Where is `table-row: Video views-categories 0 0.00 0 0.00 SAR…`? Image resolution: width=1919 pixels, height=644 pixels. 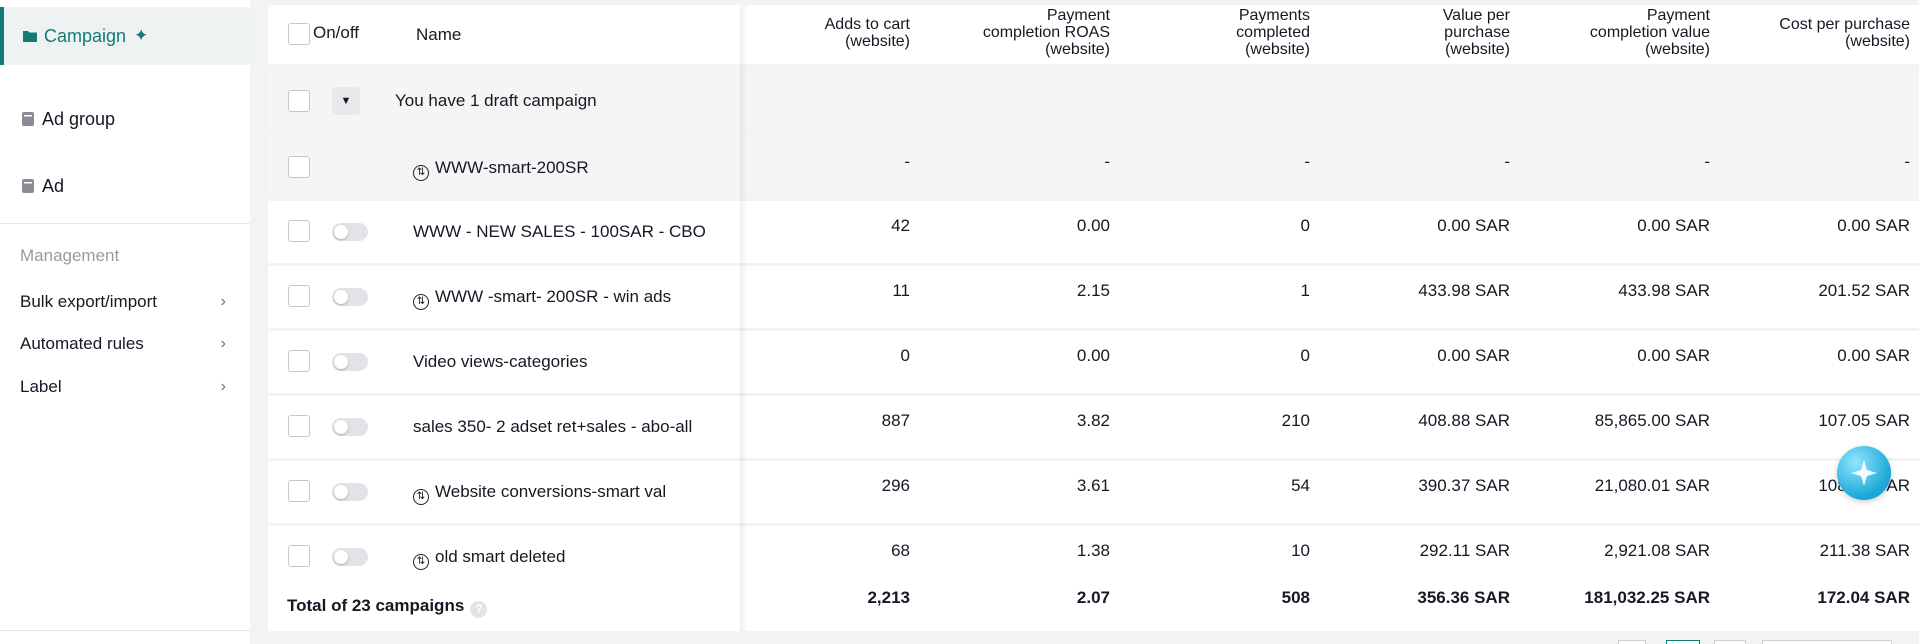
table-row: Video views-categories 0 0.00 0 0.00 SAR… is located at coordinates (1093, 362).